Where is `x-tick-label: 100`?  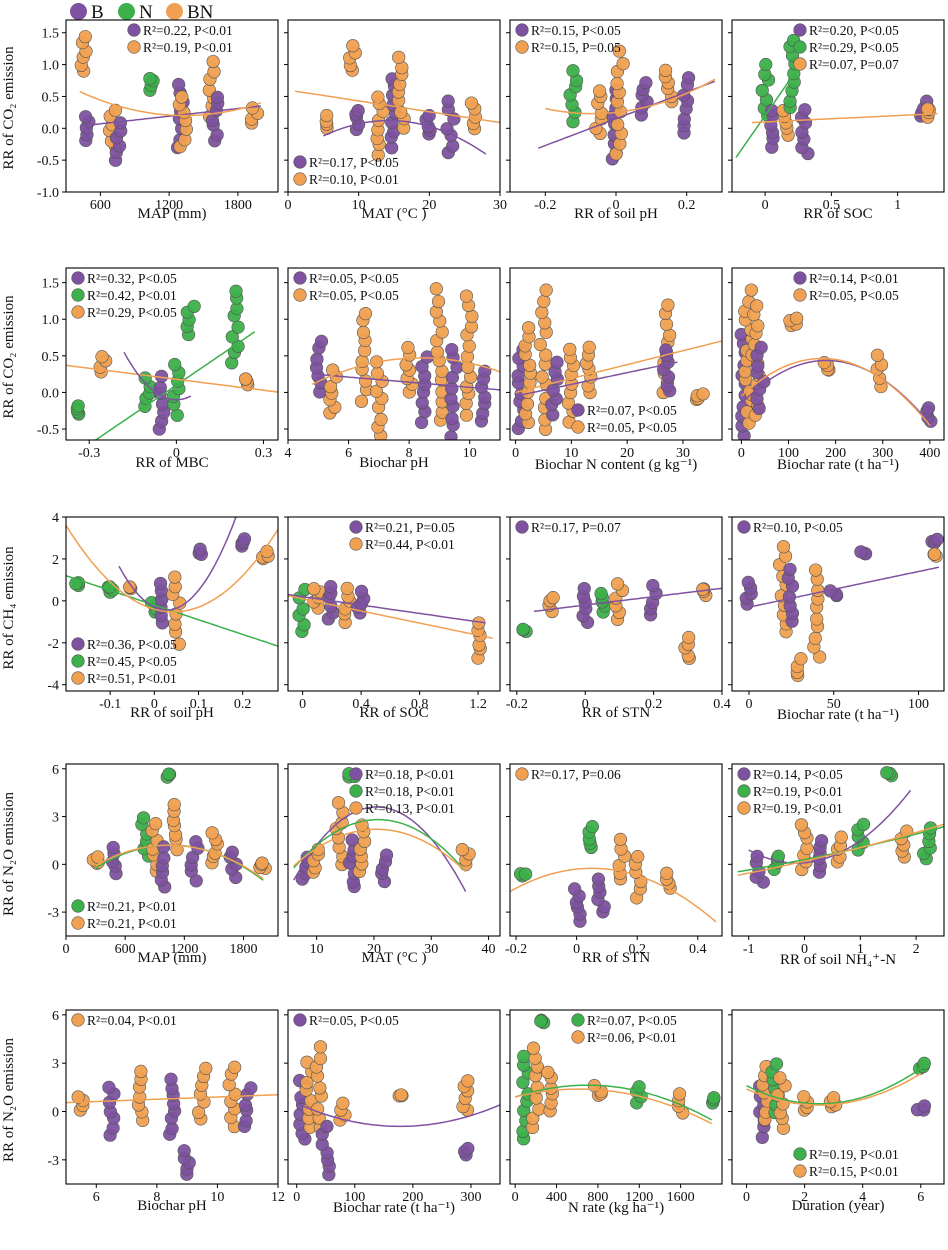 x-tick-label: 100 is located at coordinates (918, 704).